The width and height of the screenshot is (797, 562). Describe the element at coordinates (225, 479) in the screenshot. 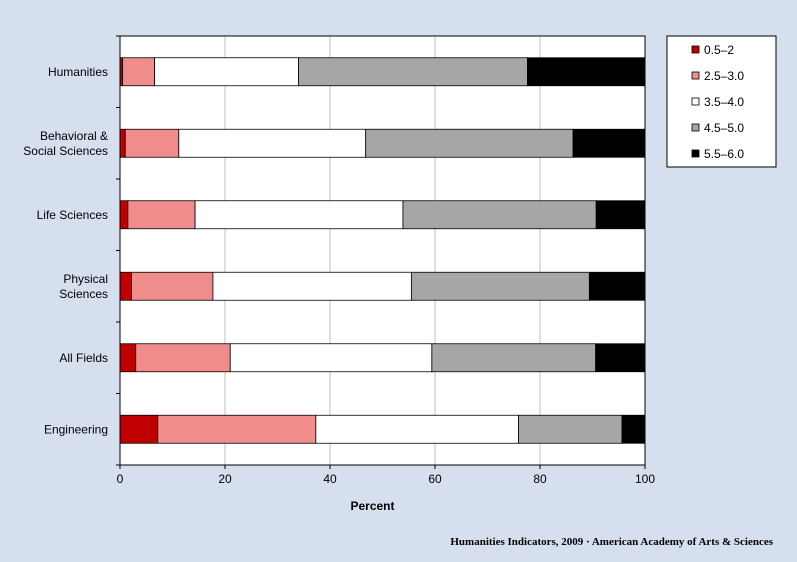

I see `x-tick-label: 20` at that location.